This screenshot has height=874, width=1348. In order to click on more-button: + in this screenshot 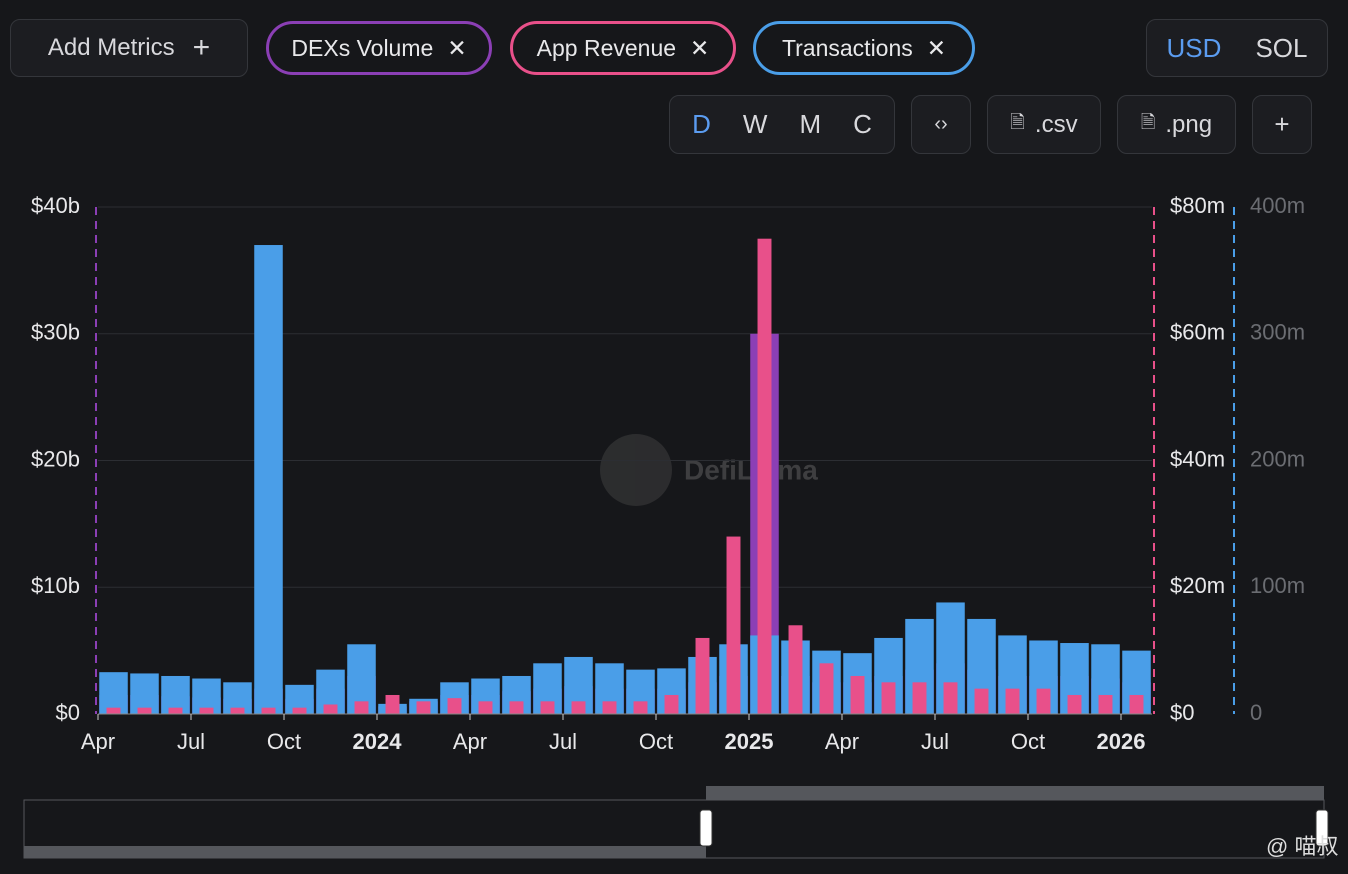, I will do `click(1282, 124)`.